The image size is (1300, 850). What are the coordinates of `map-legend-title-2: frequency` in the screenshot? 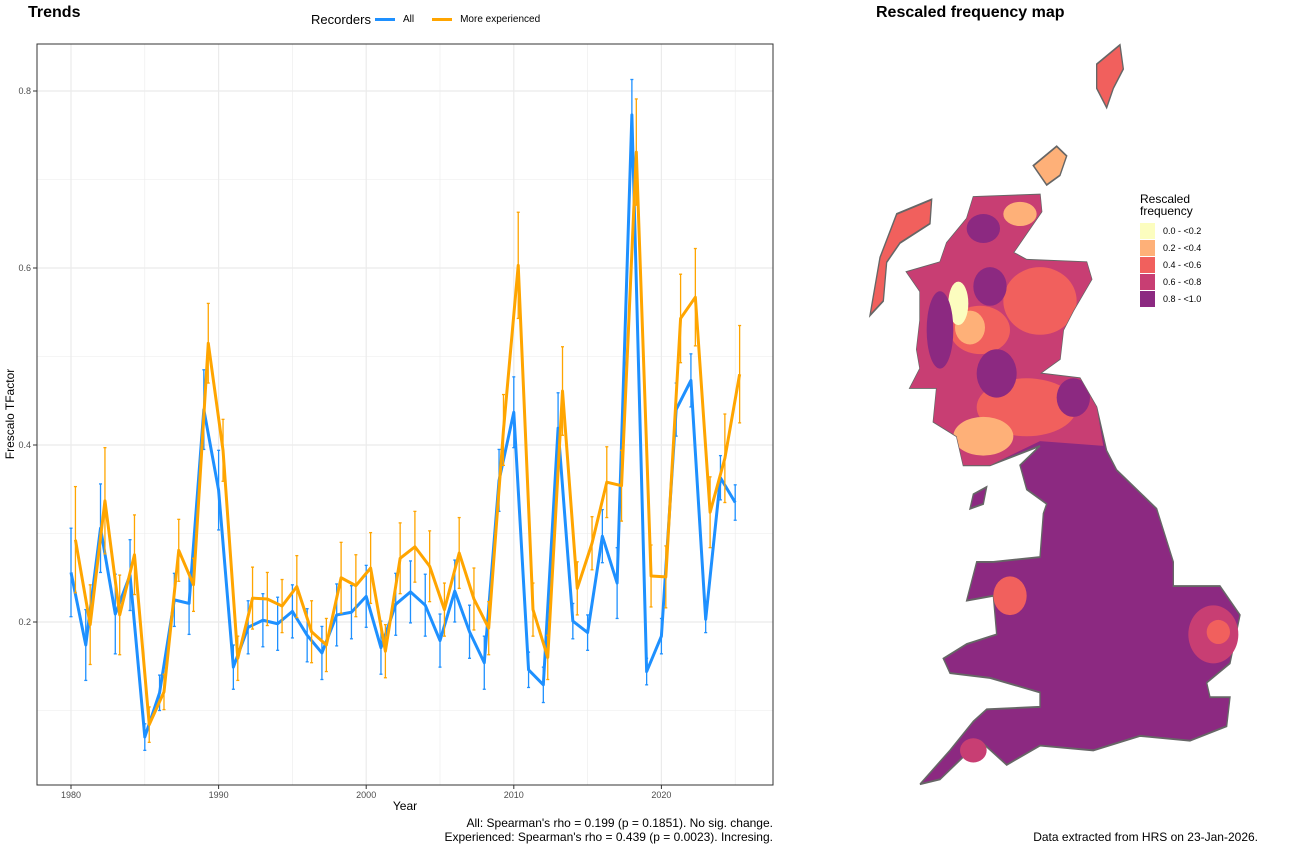 It's located at (1166, 211).